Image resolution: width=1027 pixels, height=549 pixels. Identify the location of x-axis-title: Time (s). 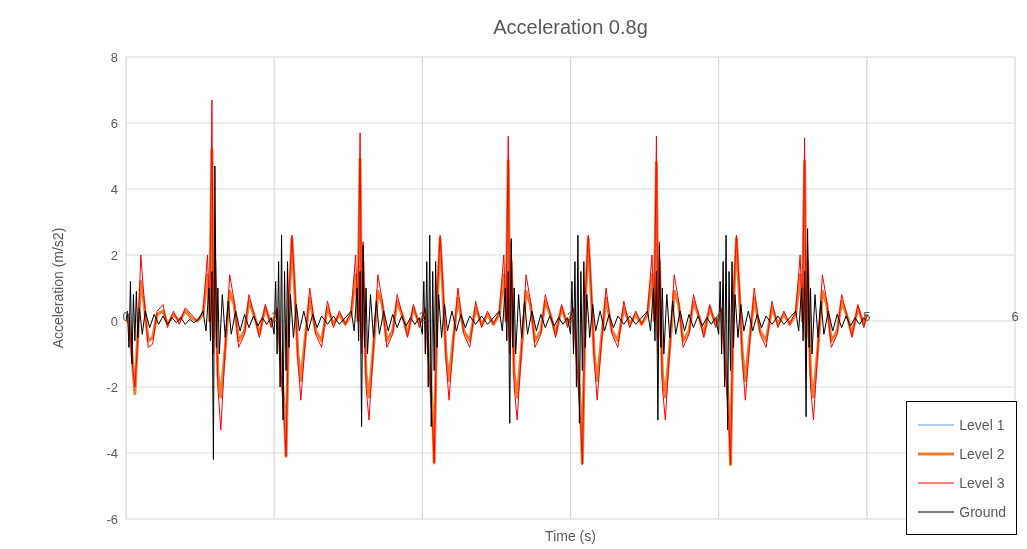
(570, 536).